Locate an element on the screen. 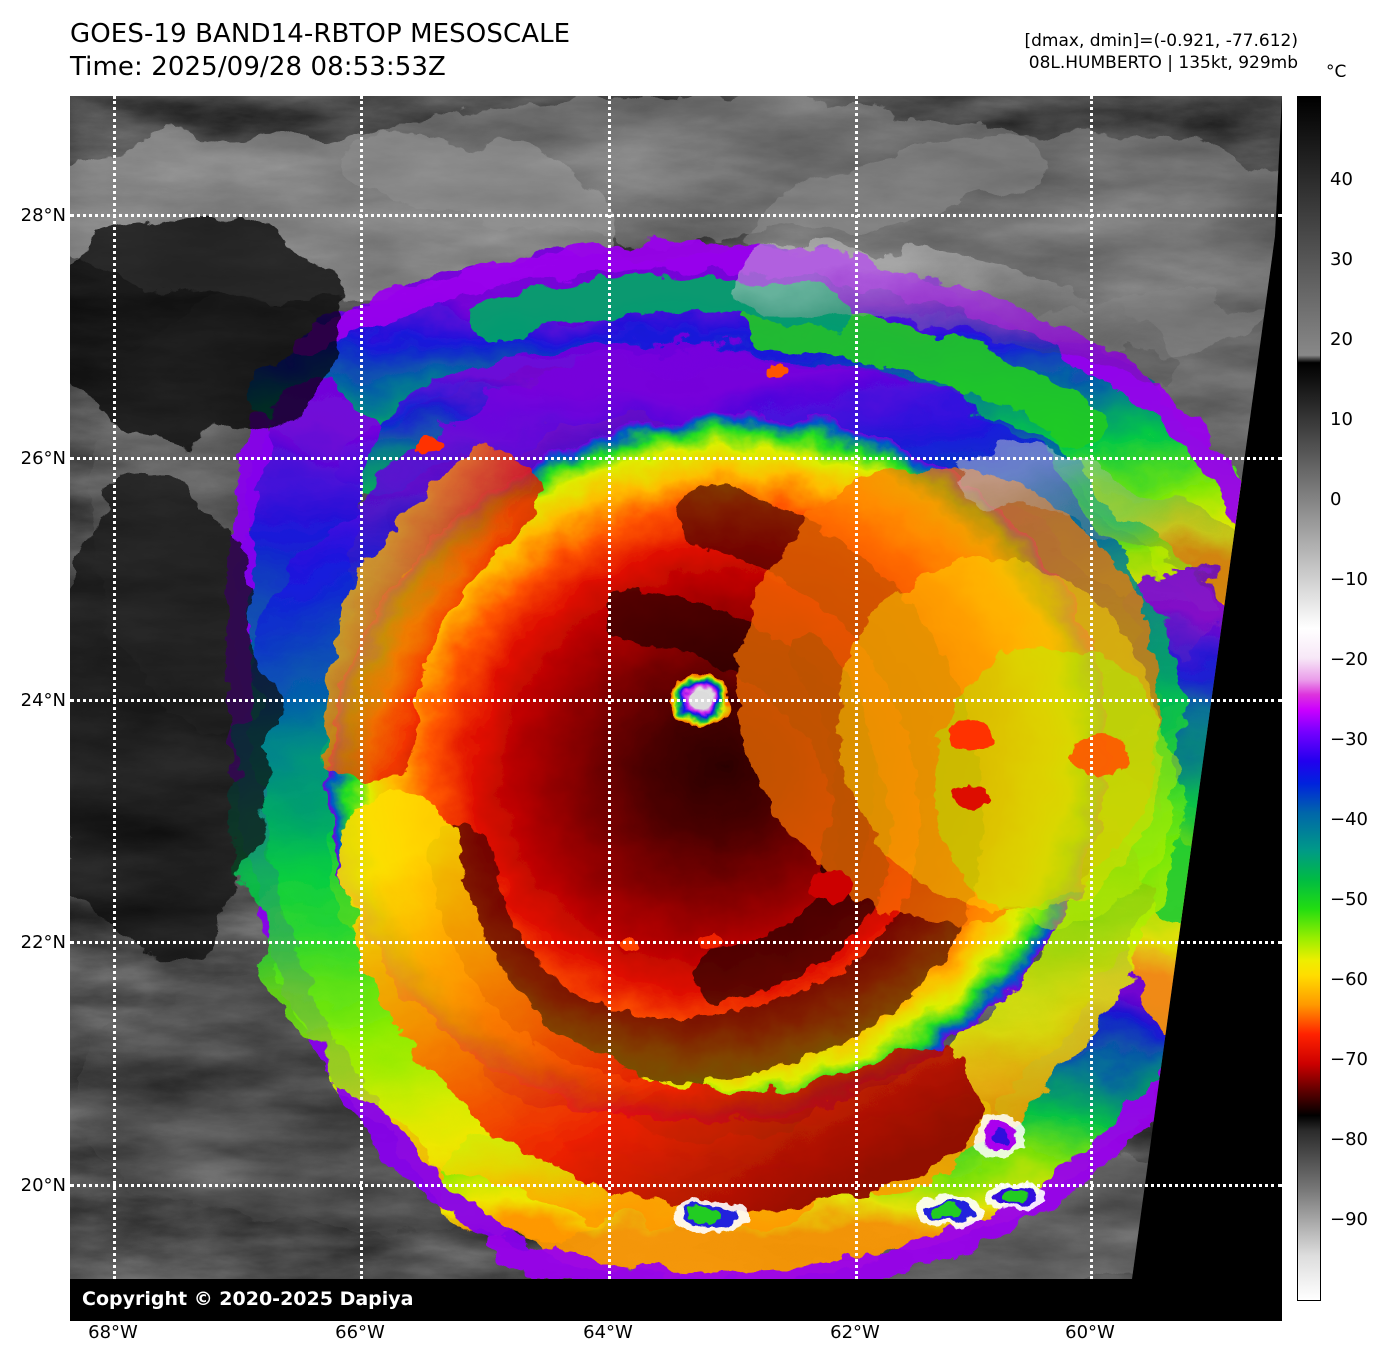  colorbar-tick-m50: −50 is located at coordinates (1349, 899).